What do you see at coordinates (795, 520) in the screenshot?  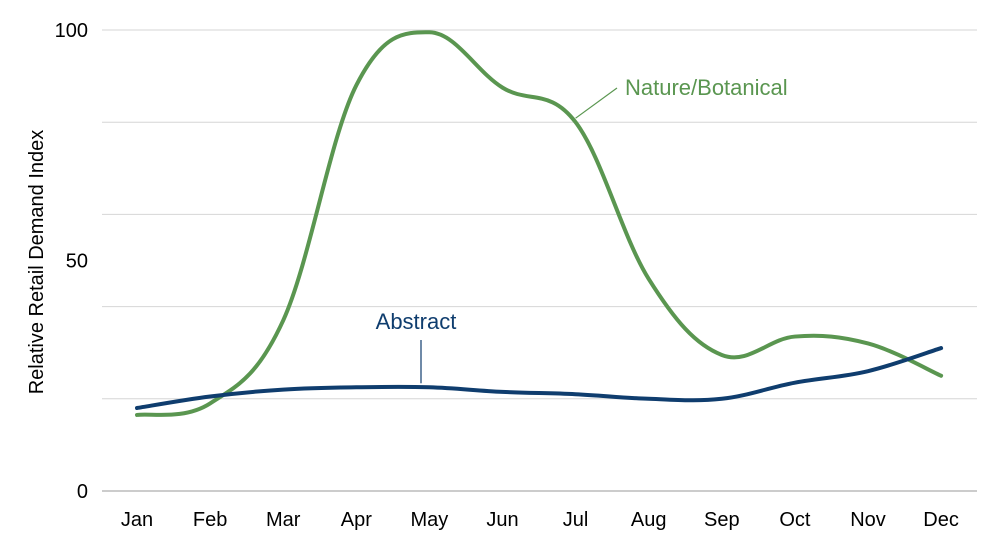 I see `x-tick-label: Oct` at bounding box center [795, 520].